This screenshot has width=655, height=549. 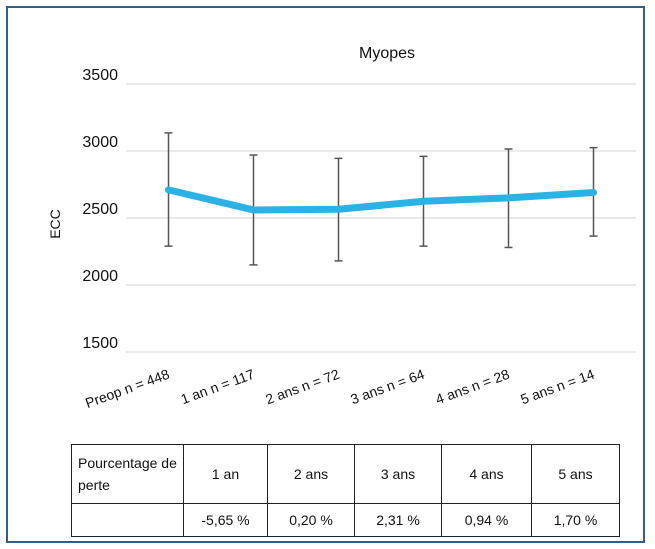 I want to click on column-header: 5 ans, so click(x=575, y=474).